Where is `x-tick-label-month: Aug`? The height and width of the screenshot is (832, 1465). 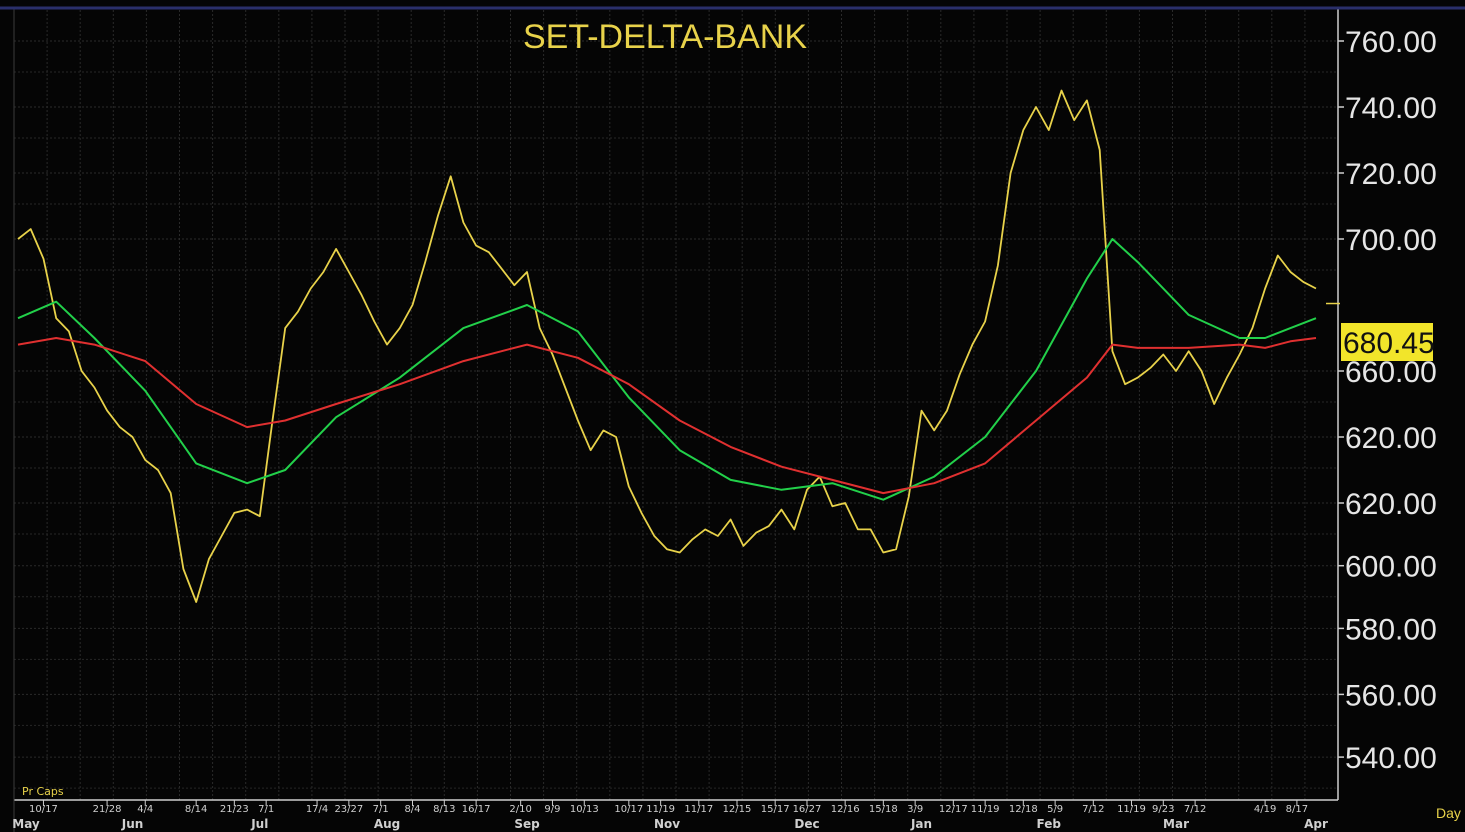 x-tick-label-month: Aug is located at coordinates (387, 824).